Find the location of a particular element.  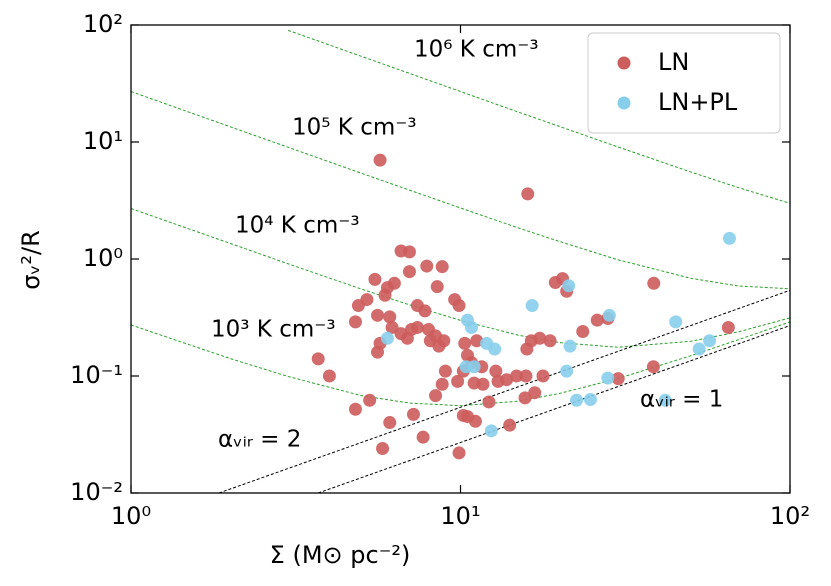

x-tick-label: 10² is located at coordinates (790, 516).